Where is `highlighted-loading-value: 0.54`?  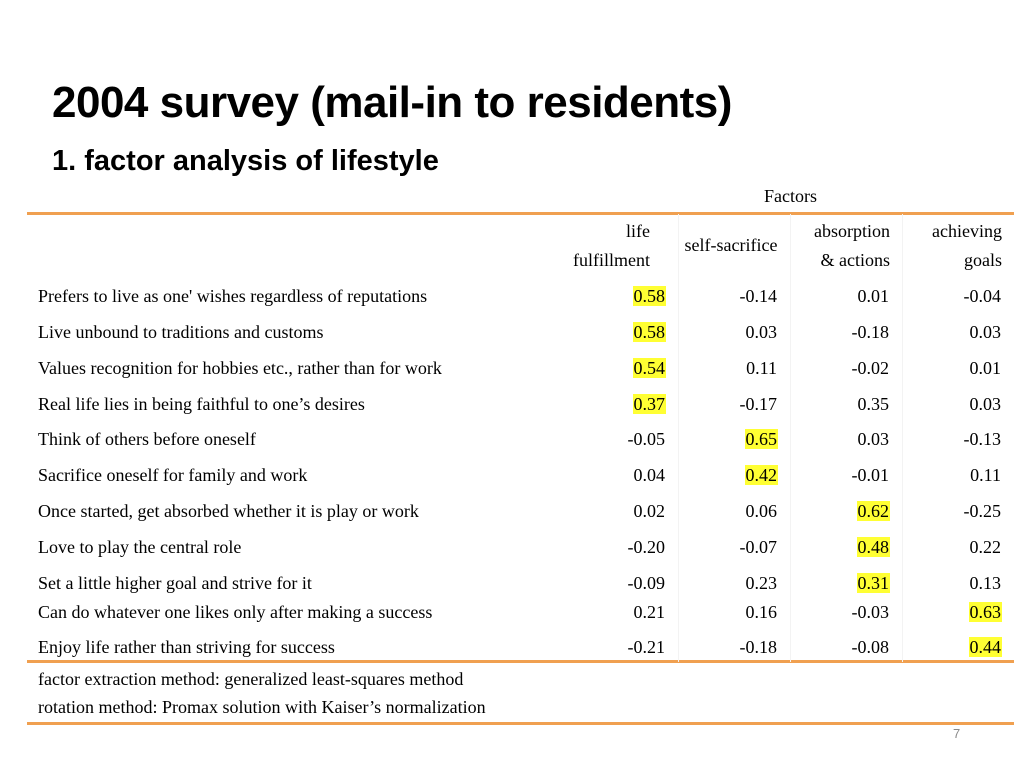
highlighted-loading-value: 0.54 is located at coordinates (649, 368).